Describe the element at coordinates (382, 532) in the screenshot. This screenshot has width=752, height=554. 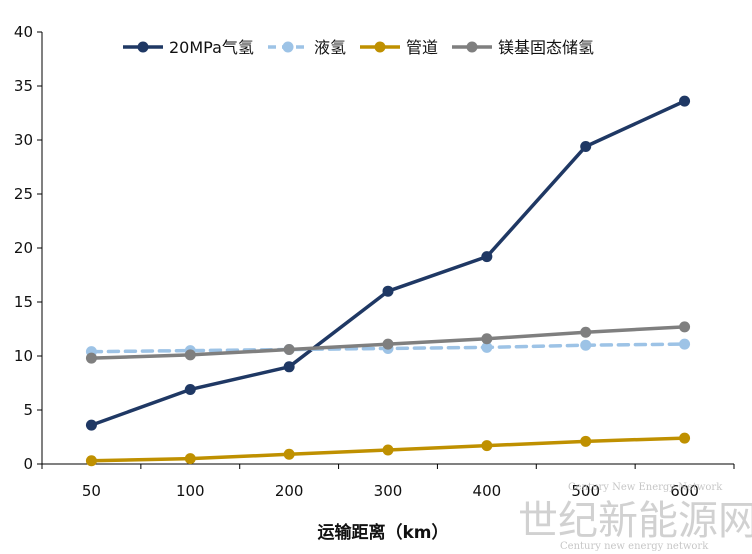
I see `x-axis-title: 运输距离（km）` at that location.